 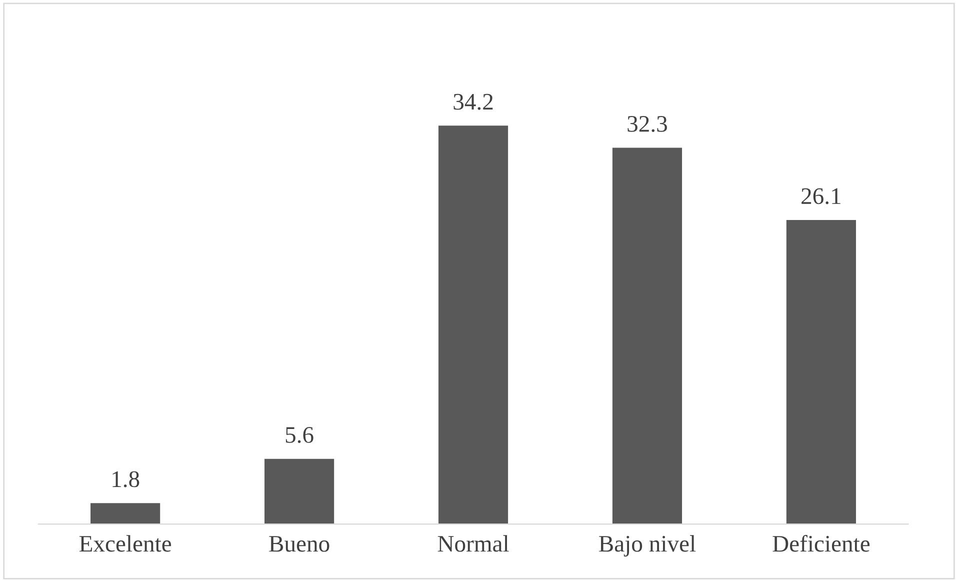 What do you see at coordinates (647, 124) in the screenshot?
I see `data-label: 32.3` at bounding box center [647, 124].